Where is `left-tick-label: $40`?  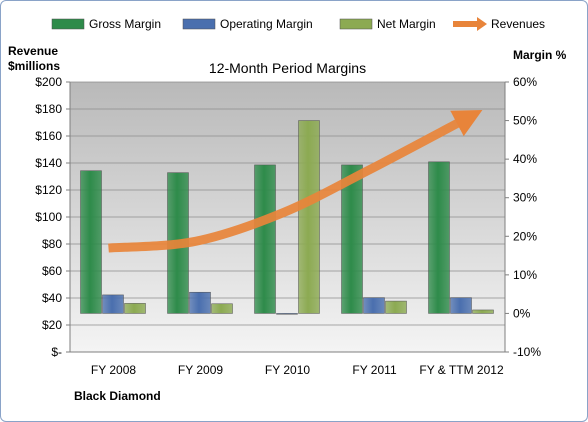
left-tick-label: $40 is located at coordinates (52, 298).